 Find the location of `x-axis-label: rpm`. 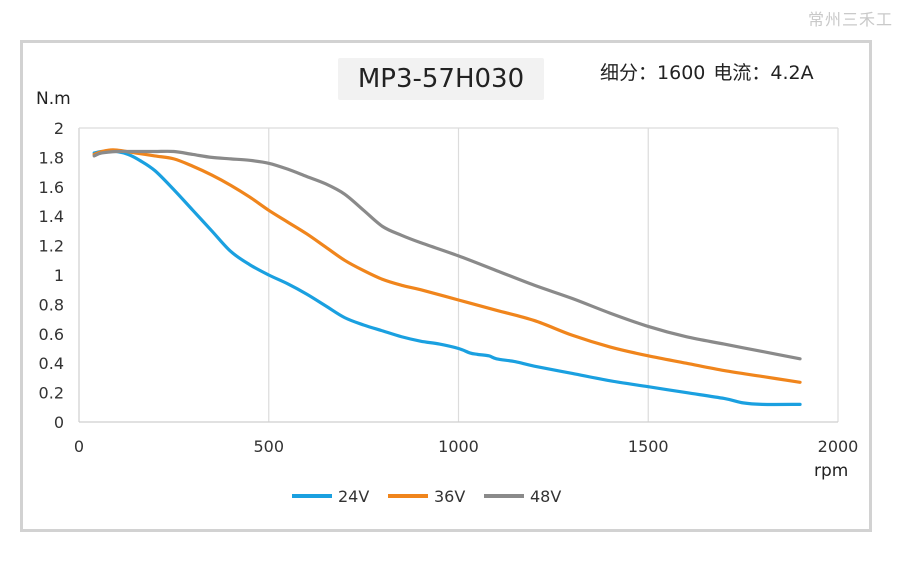

x-axis-label: rpm is located at coordinates (831, 471).